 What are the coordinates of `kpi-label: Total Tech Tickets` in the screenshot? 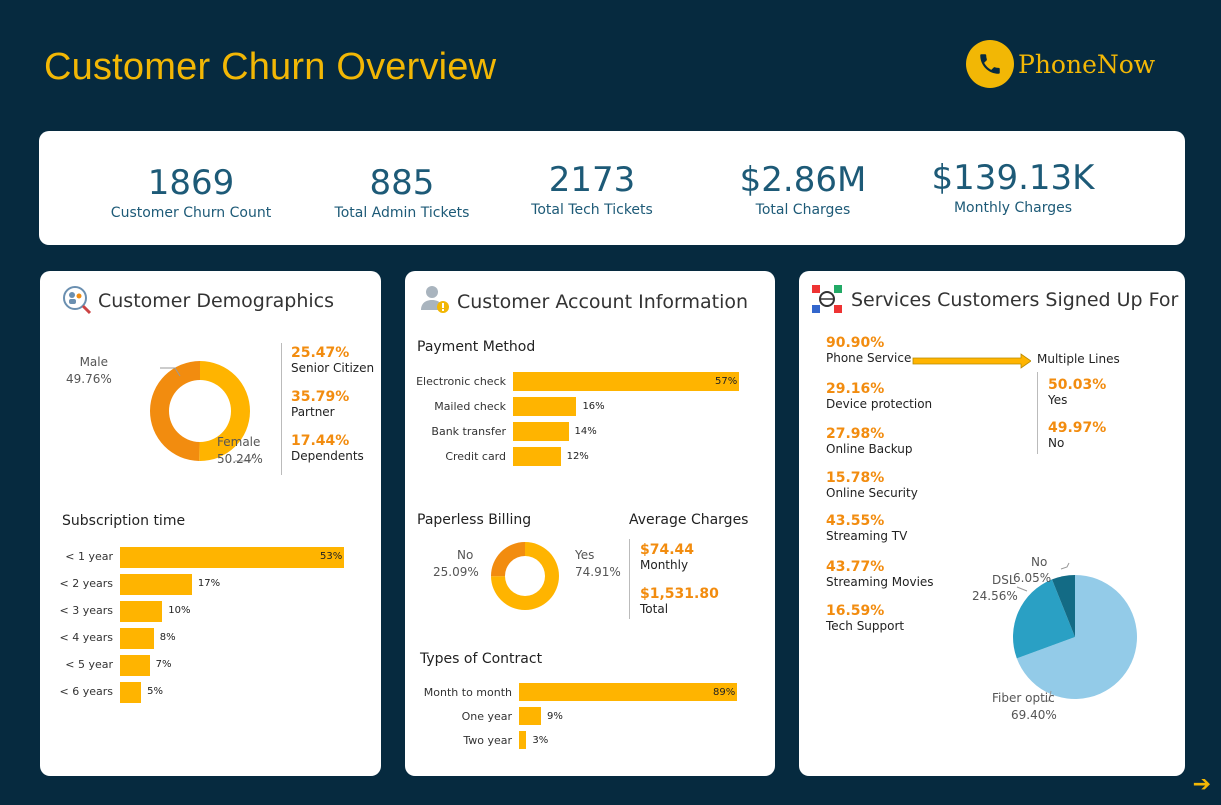 It's located at (592, 210).